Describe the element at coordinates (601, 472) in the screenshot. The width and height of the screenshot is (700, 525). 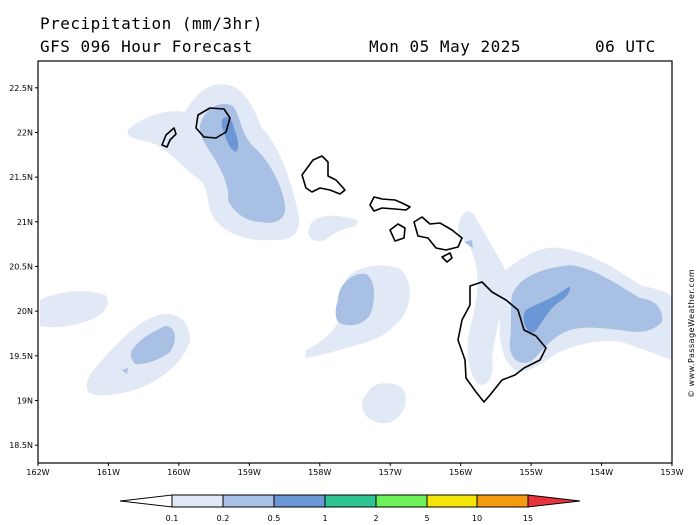
I see `lon-label: 154W` at that location.